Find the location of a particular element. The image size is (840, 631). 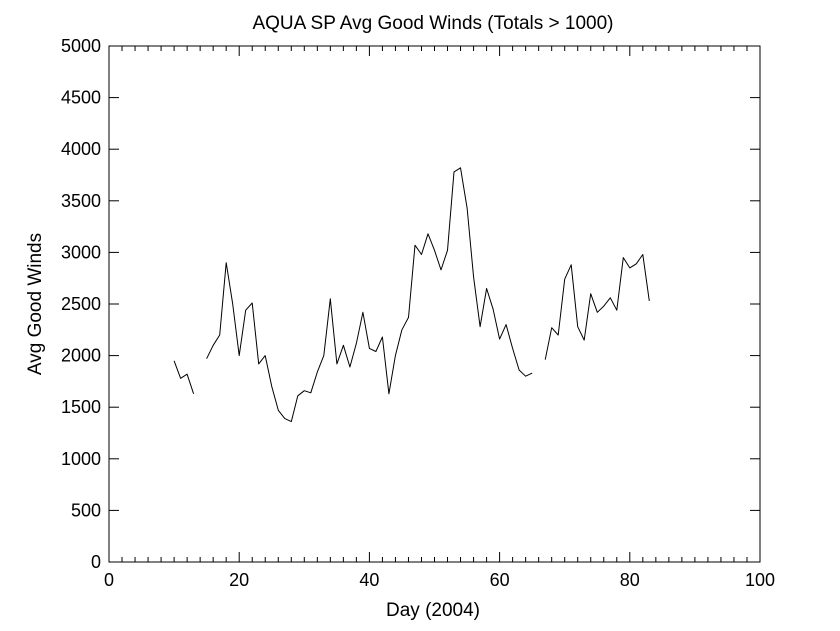

y-tick-label: 5000 is located at coordinates (81, 46).